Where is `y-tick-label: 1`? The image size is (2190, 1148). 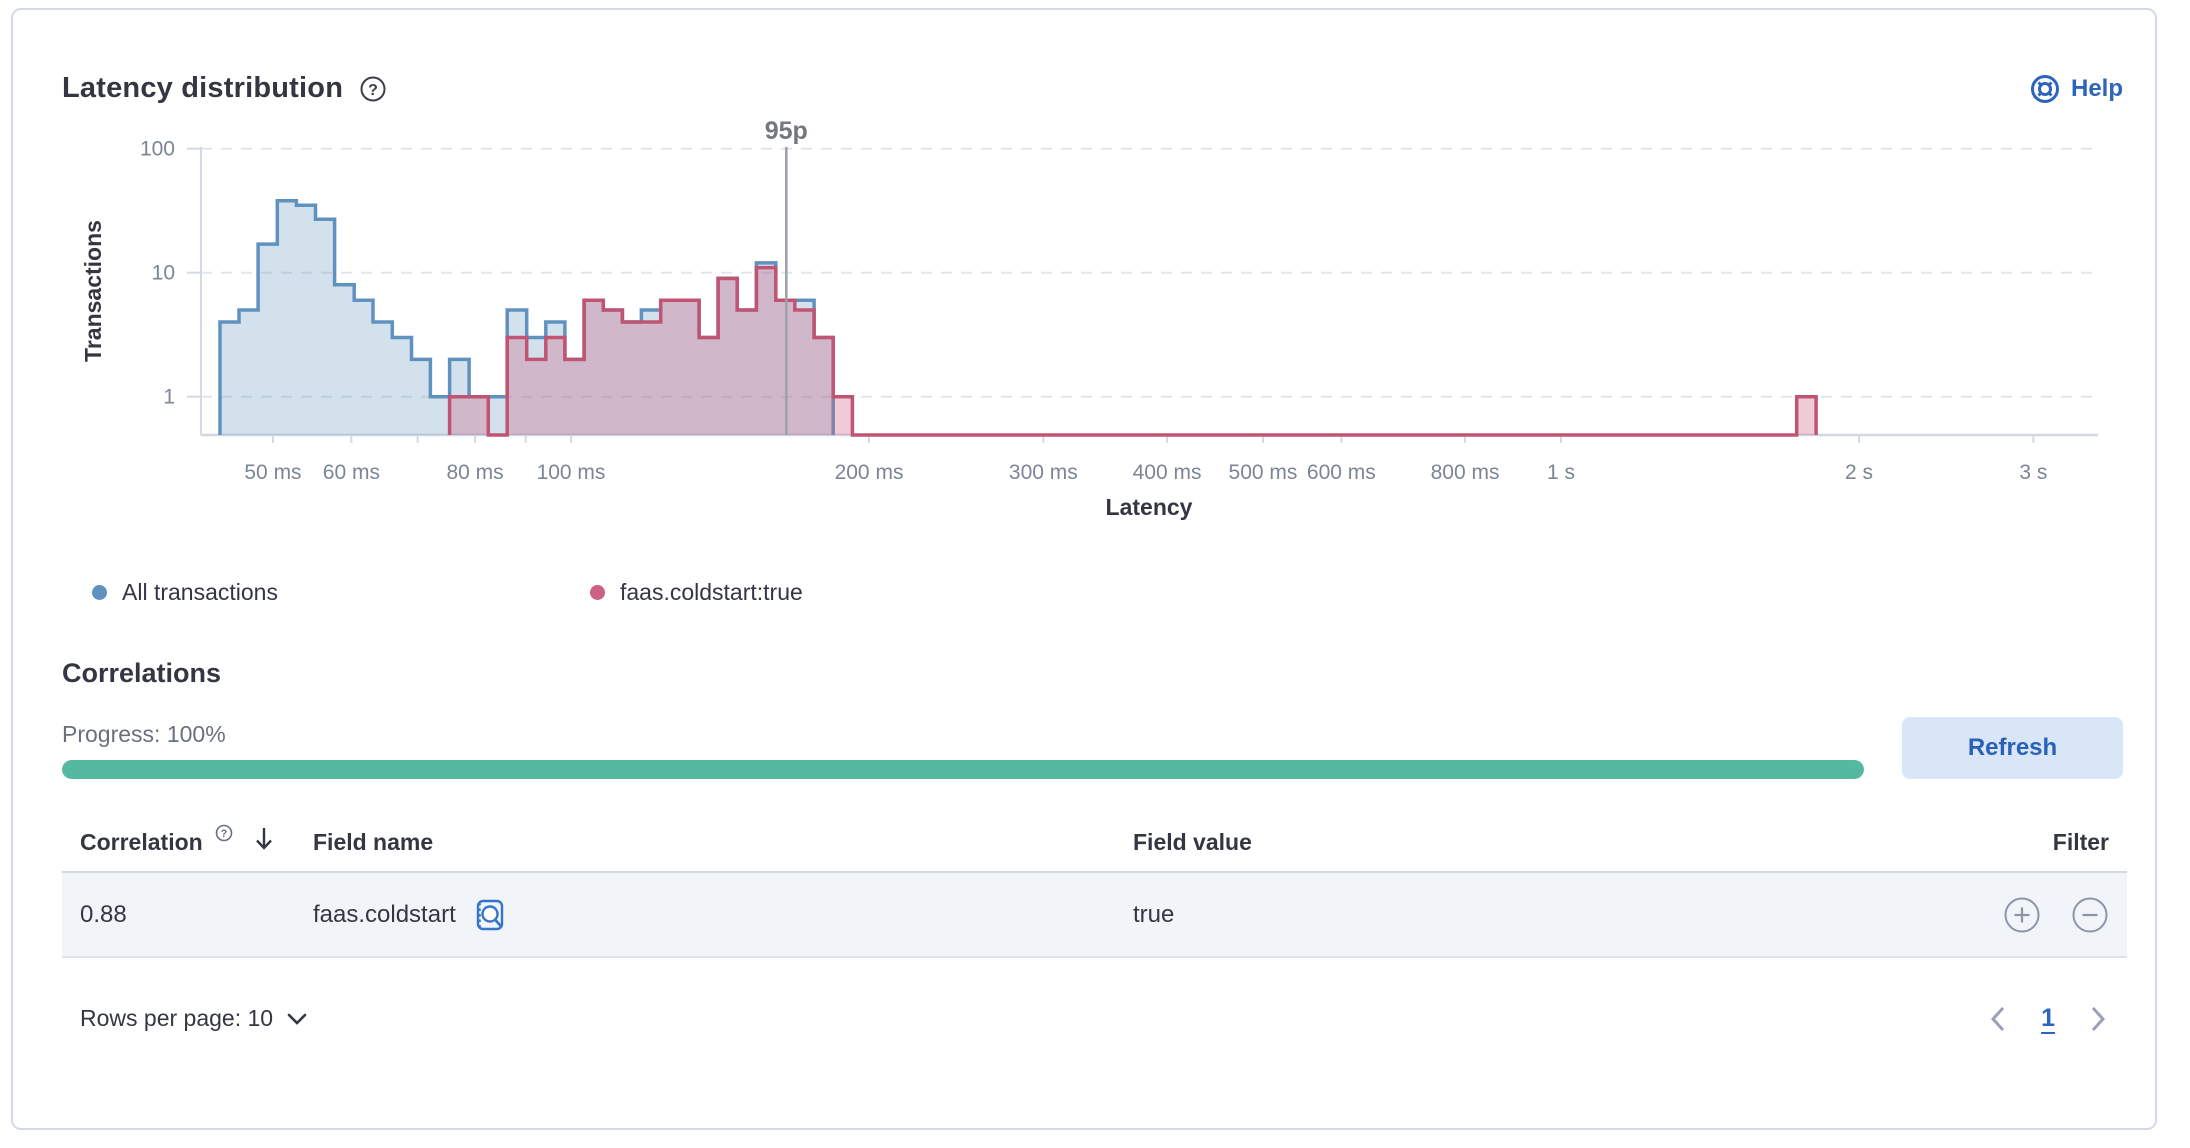
y-tick-label: 1 is located at coordinates (169, 397).